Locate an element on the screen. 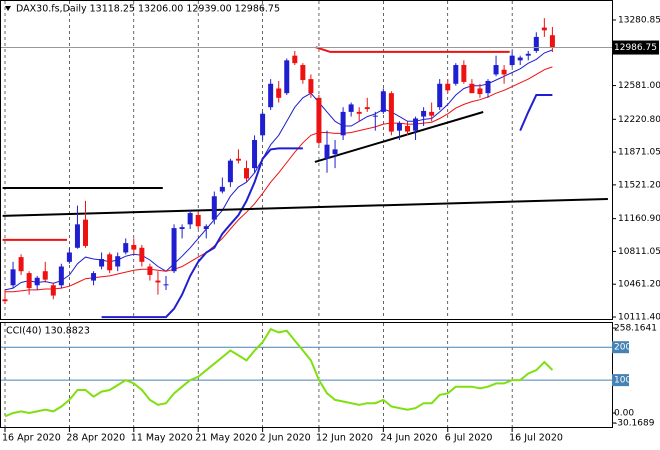 The width and height of the screenshot is (660, 450). x-tick-label: 21 May 2020 is located at coordinates (226, 438).